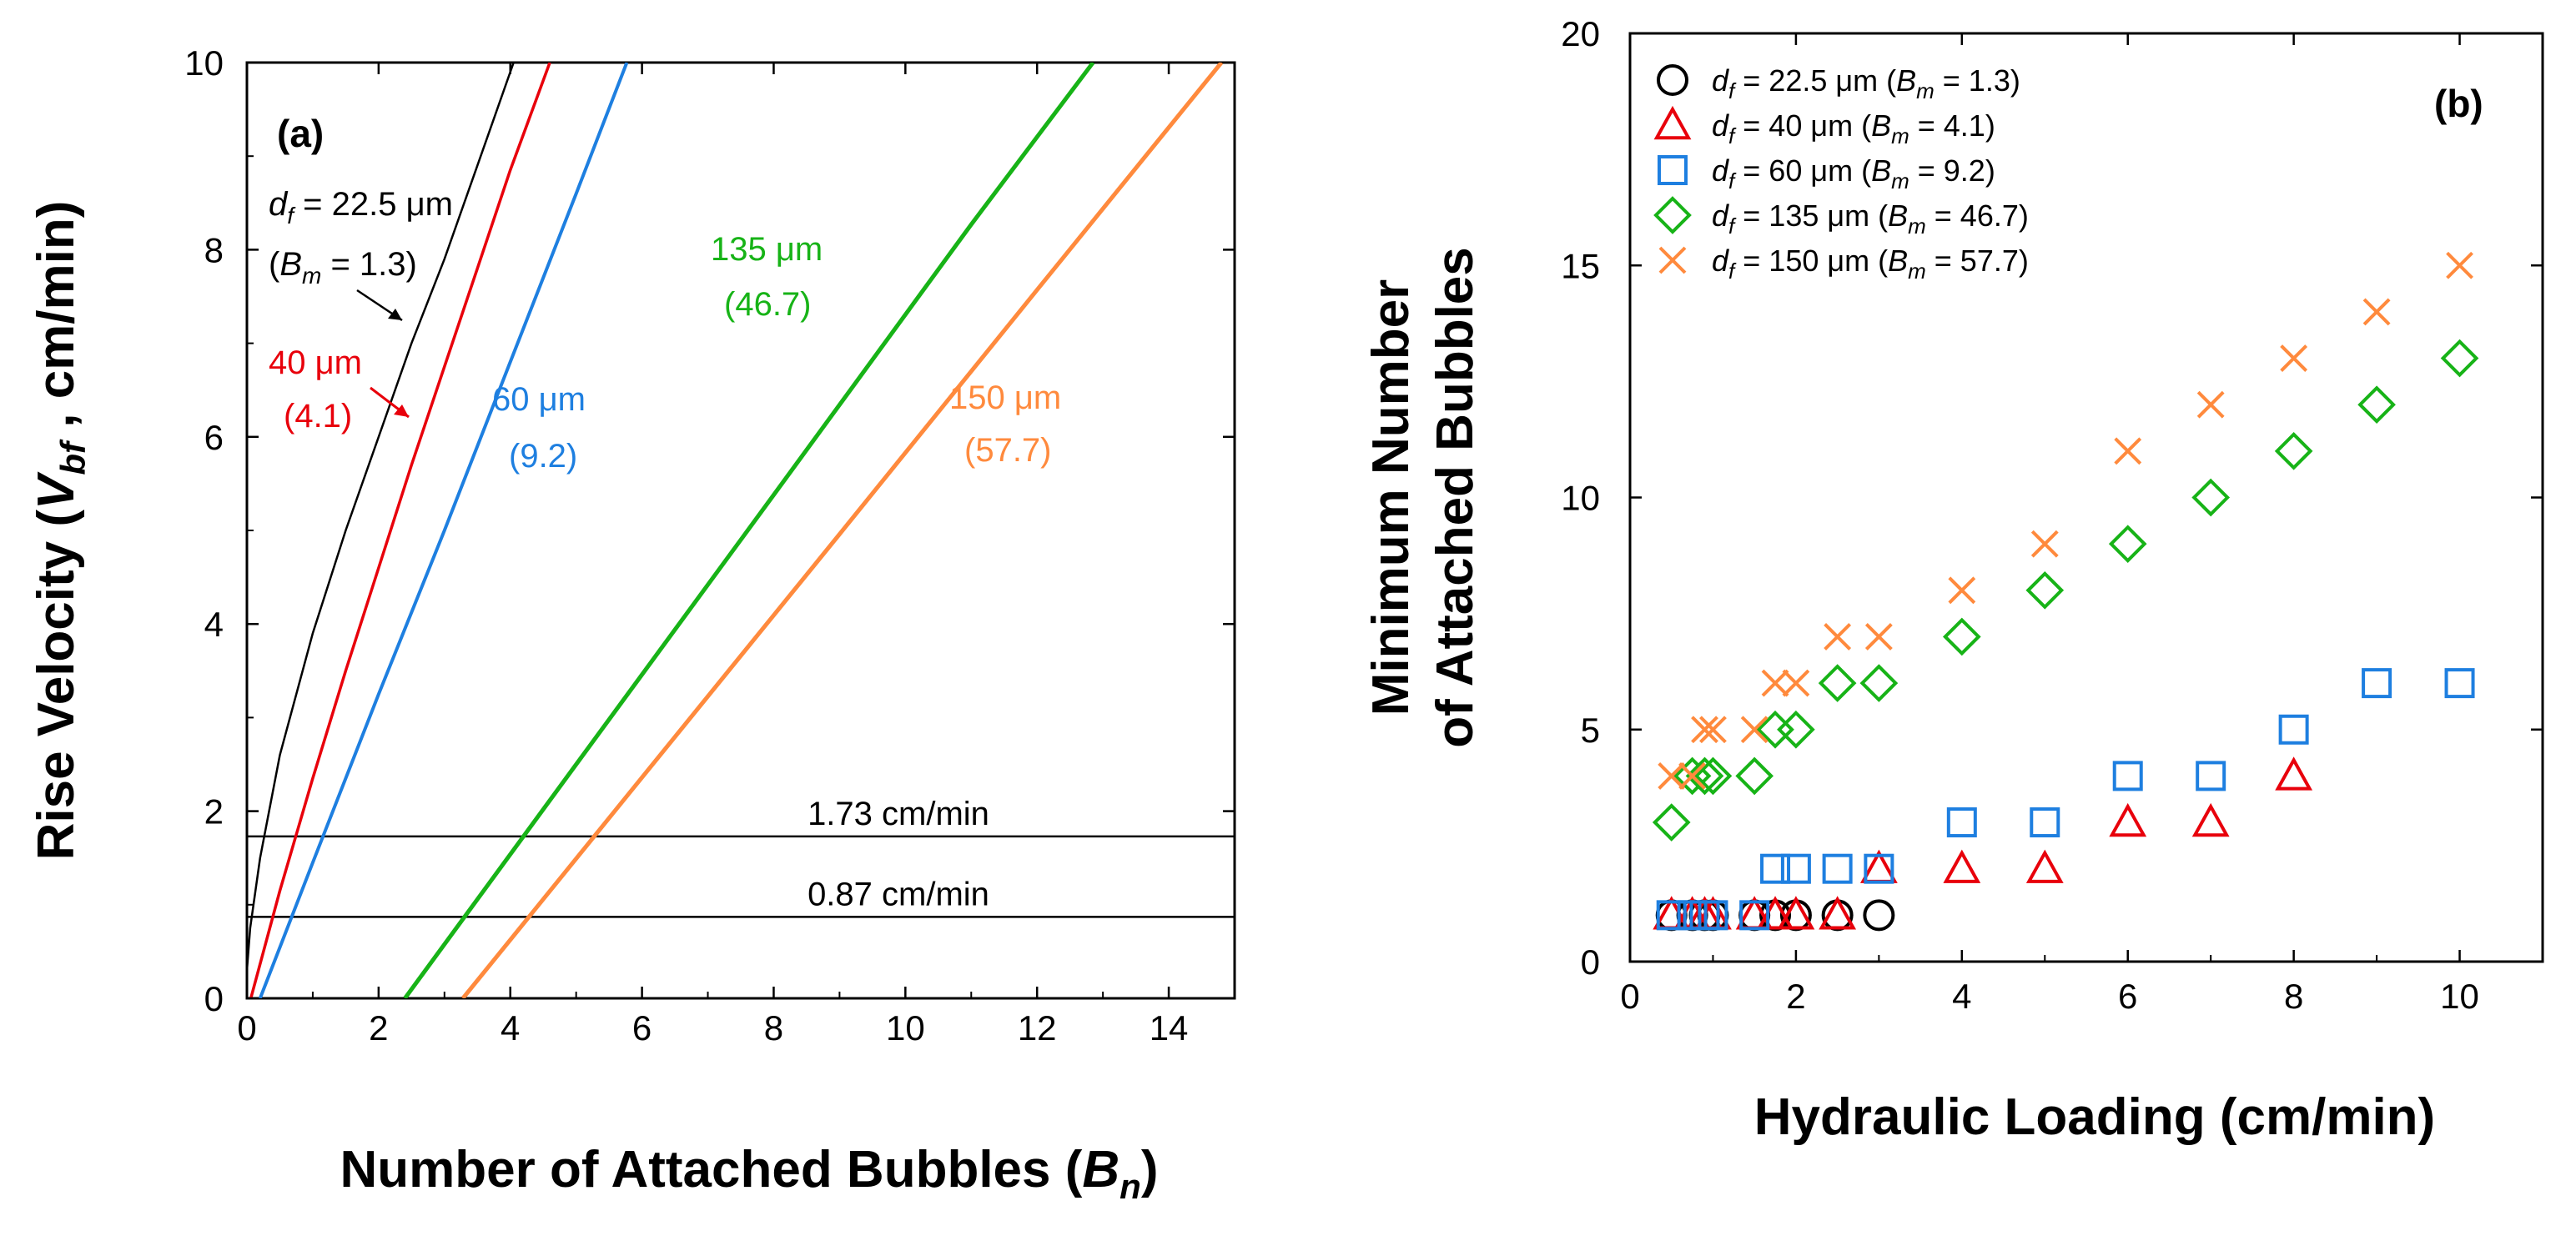  I want to click on annotation-22-5um-bm: (Bm = 1.3), so click(343, 267).